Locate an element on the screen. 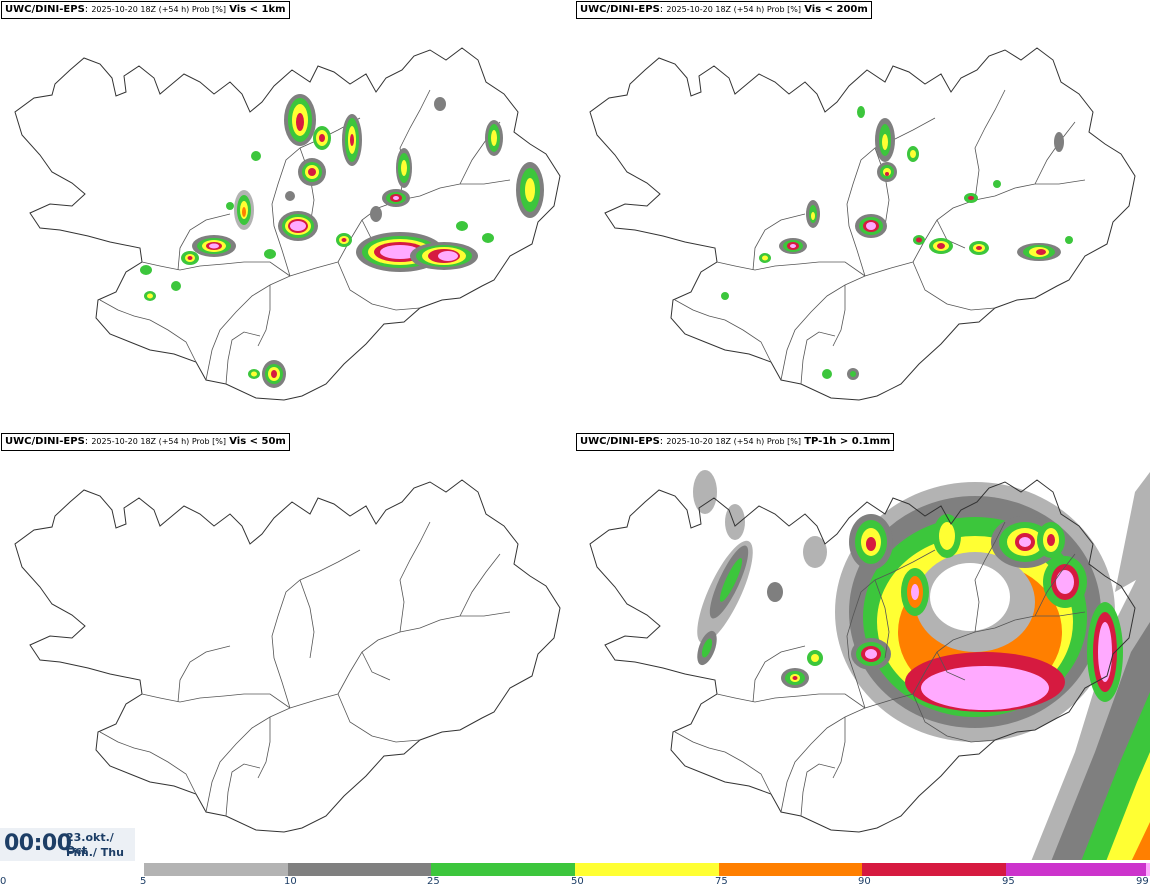 Image resolution: width=1150 pixels, height=891 pixels. colorbar-tick-label: 99 is located at coordinates (1142, 881).